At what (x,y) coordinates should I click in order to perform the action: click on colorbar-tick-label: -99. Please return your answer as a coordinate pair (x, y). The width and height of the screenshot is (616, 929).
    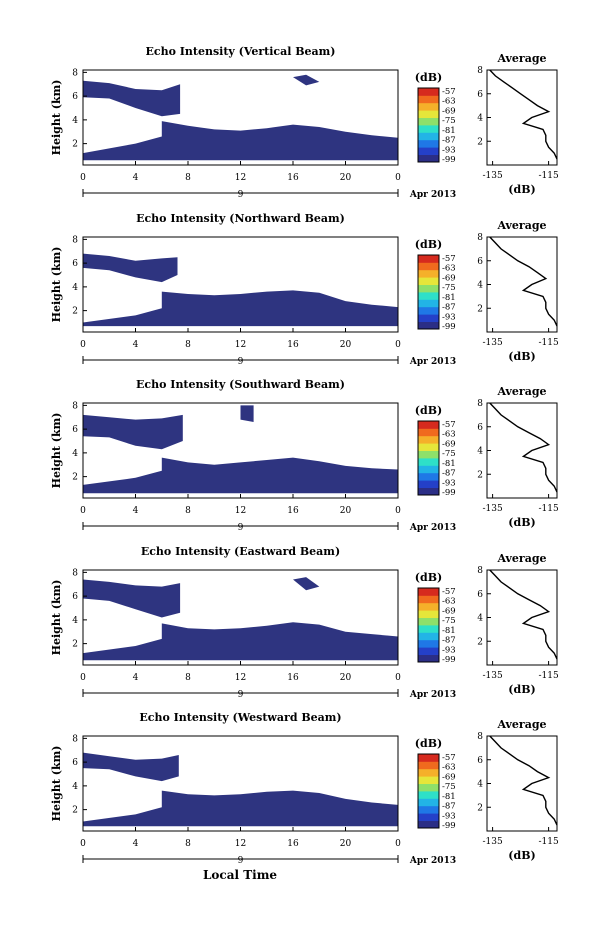
    Looking at the image, I should click on (449, 826).